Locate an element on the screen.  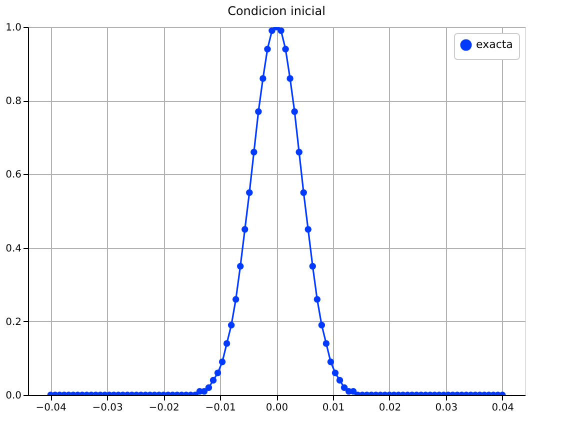
chart-title: Condicion inicial is located at coordinates (277, 11).